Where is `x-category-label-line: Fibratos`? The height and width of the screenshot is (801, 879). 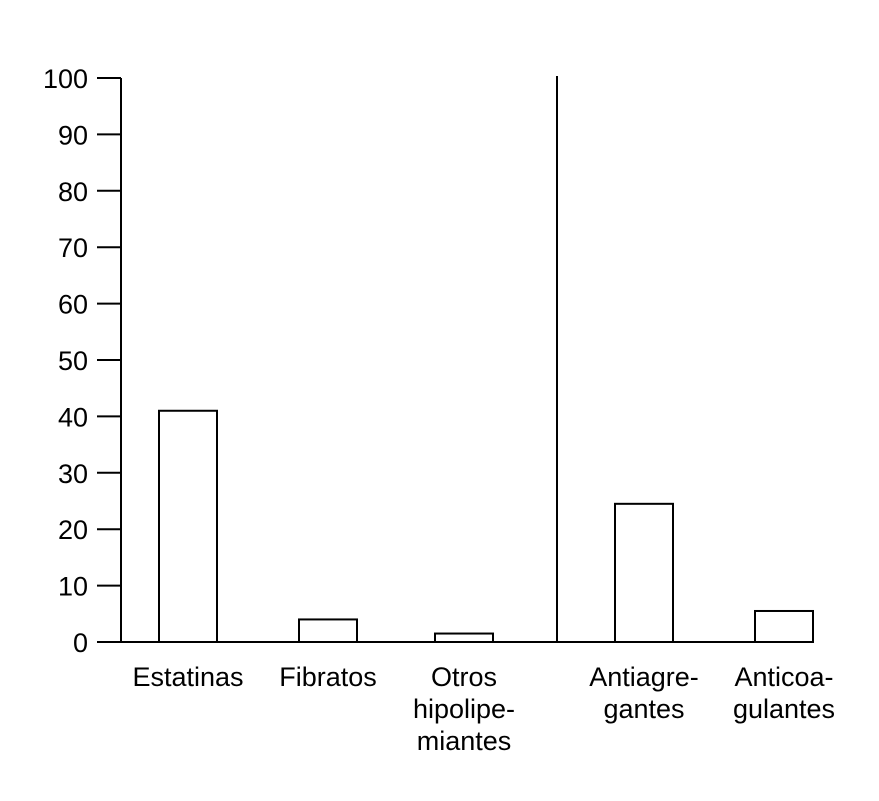
x-category-label-line: Fibratos is located at coordinates (328, 677).